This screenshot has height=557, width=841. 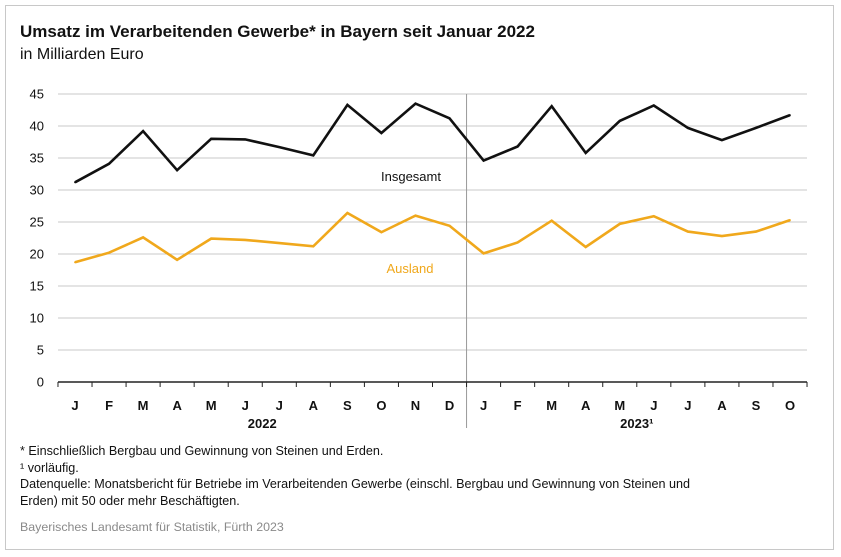 I want to click on series-label-insgesamt: Insgesamt, so click(x=411, y=176).